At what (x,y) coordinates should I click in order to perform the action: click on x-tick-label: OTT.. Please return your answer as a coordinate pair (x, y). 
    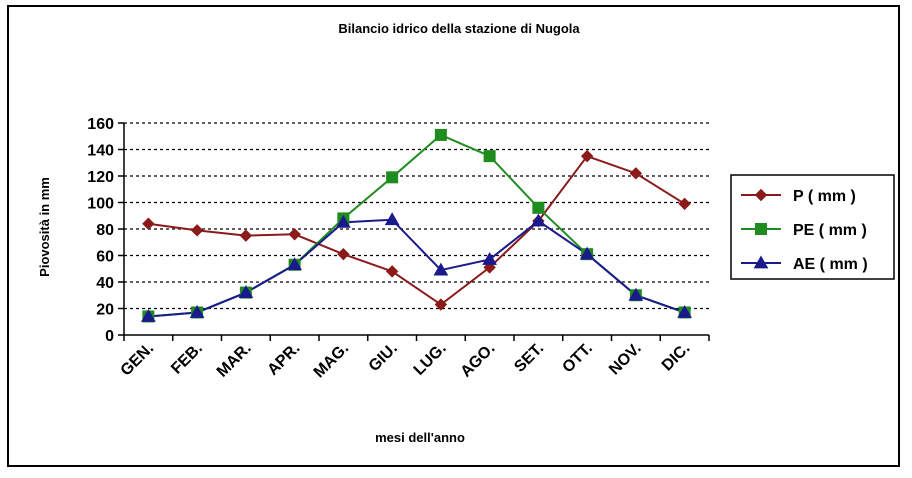
    Looking at the image, I should click on (577, 358).